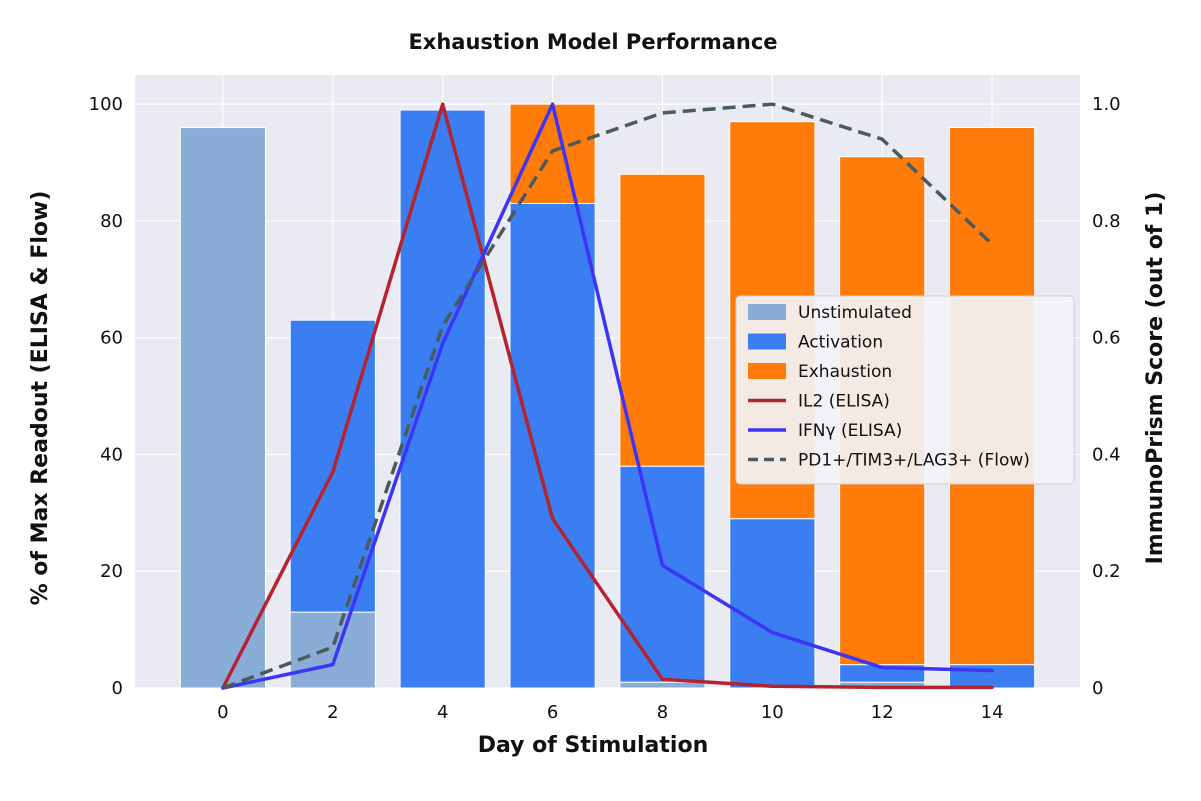 This screenshot has height=801, width=1201. What do you see at coordinates (40, 398) in the screenshot?
I see `y-axis-label: % of Max Readout (ELISA & Flow)` at bounding box center [40, 398].